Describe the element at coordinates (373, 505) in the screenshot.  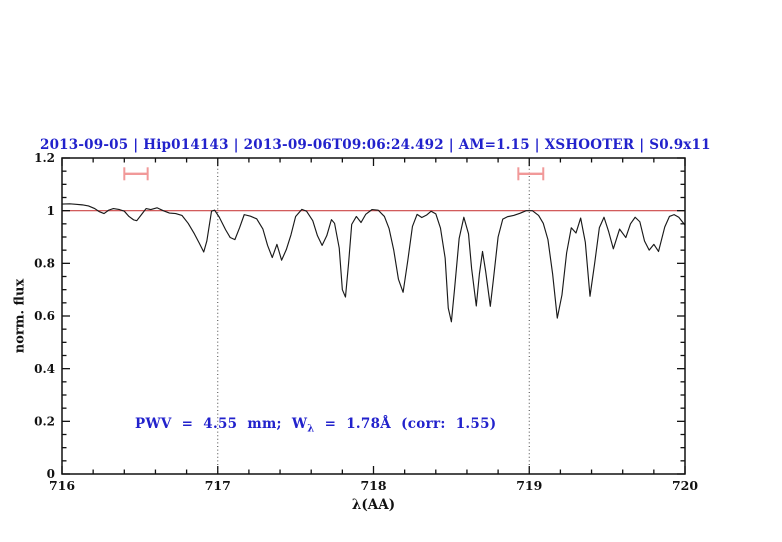
I see `x-axis-label: λ(AA)` at that location.